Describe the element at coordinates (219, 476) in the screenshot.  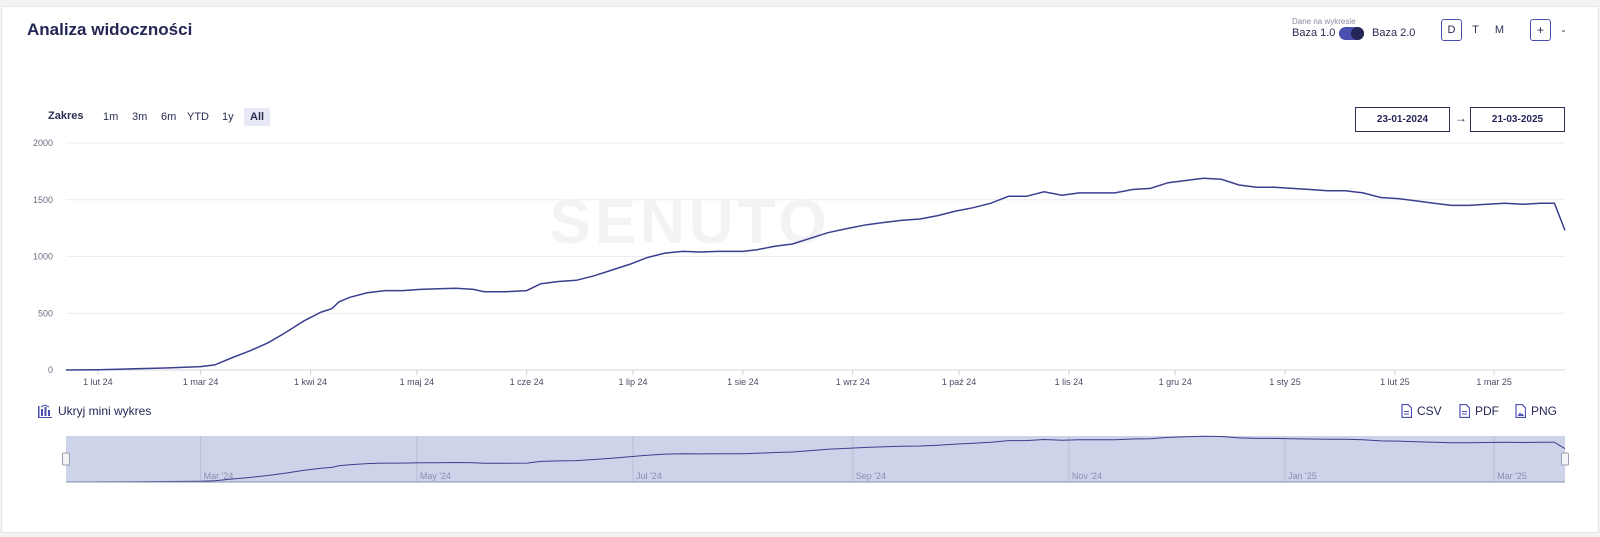
I see `navigator-label: Mar '24` at that location.